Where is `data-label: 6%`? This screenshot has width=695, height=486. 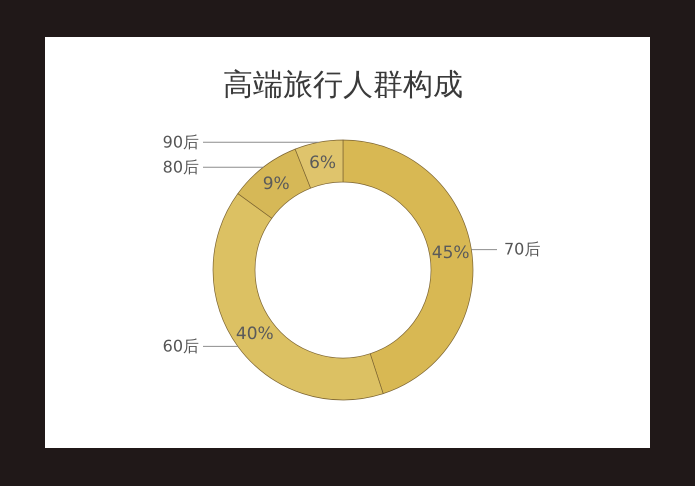
data-label: 6% is located at coordinates (322, 162).